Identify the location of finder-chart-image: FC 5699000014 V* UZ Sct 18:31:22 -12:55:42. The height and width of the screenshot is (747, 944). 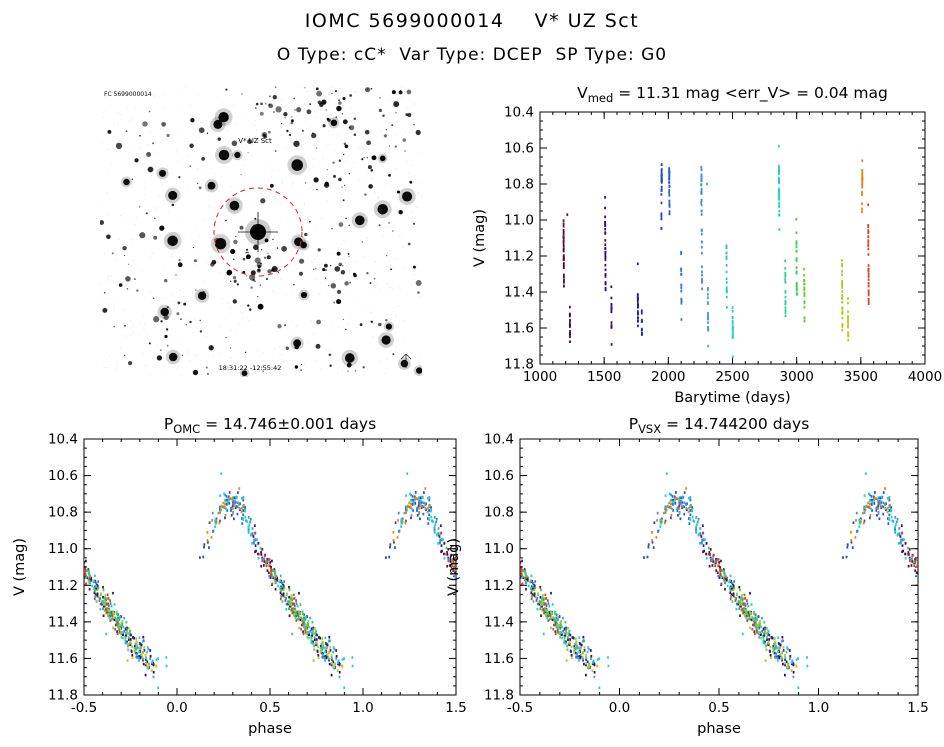
(261, 231).